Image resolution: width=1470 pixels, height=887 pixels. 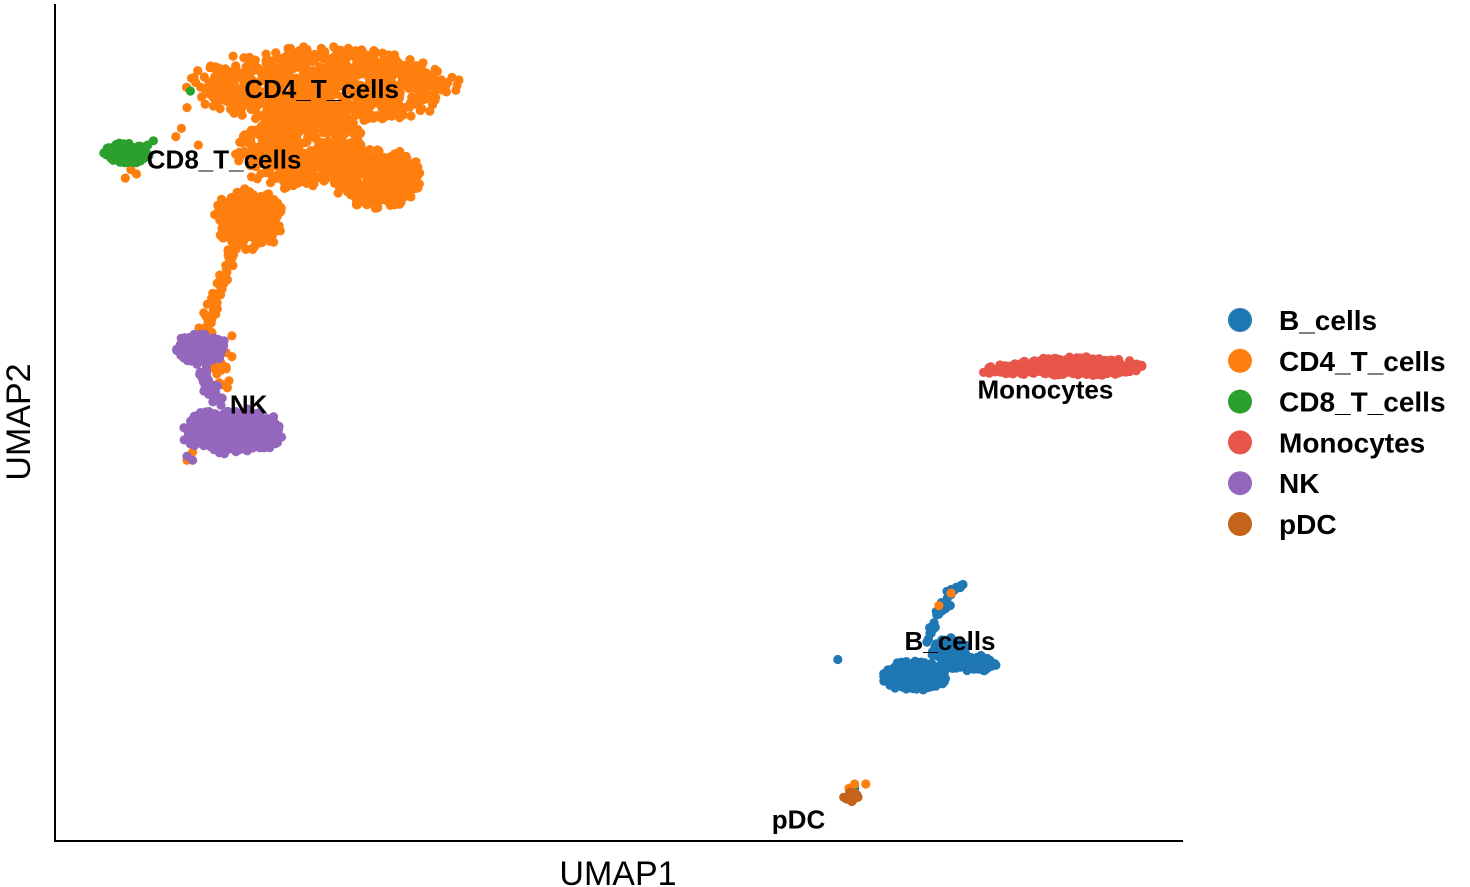 What do you see at coordinates (249, 404) in the screenshot?
I see `cluster-label-nk: NK` at bounding box center [249, 404].